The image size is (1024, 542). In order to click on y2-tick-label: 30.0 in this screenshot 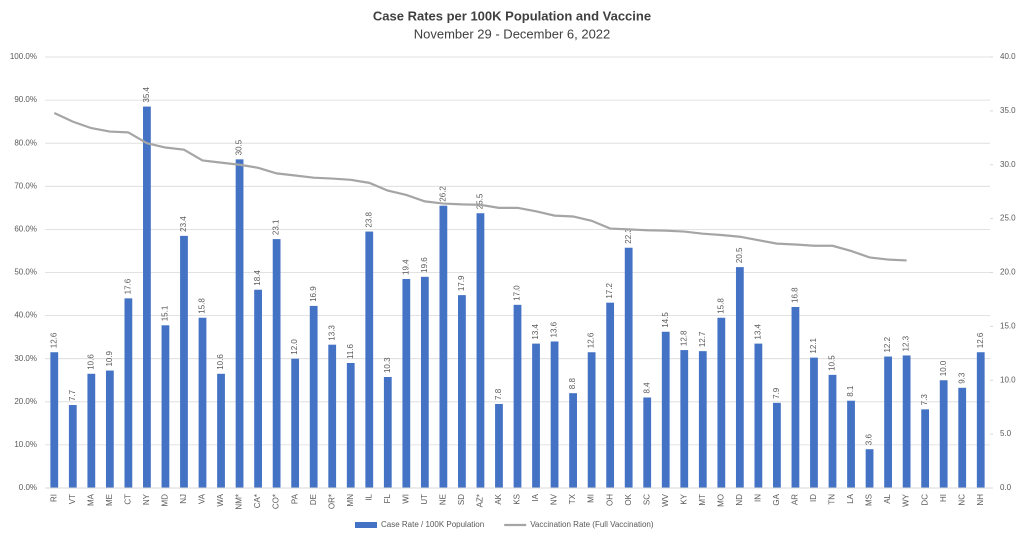, I will do `click(1008, 164)`.